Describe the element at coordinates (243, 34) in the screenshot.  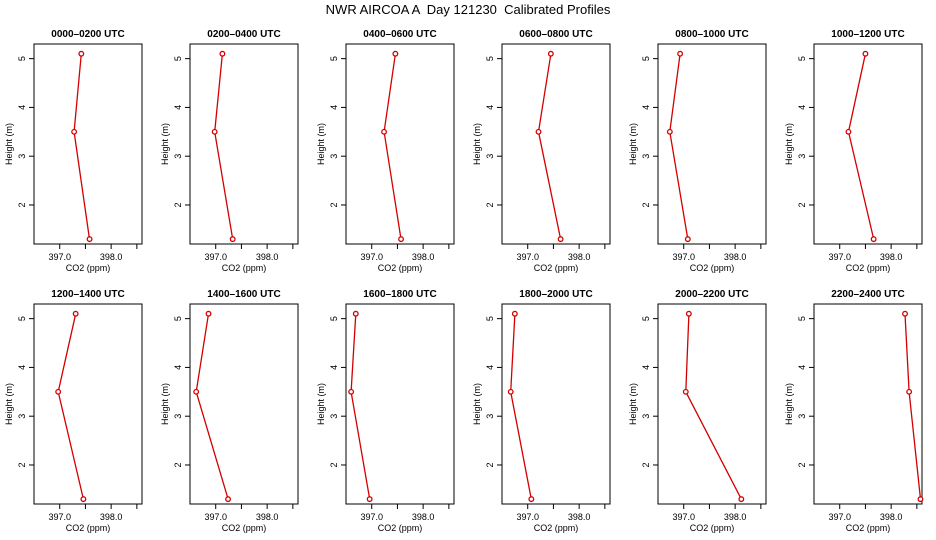
I see `panel-title: 0200–0400 UTC` at that location.